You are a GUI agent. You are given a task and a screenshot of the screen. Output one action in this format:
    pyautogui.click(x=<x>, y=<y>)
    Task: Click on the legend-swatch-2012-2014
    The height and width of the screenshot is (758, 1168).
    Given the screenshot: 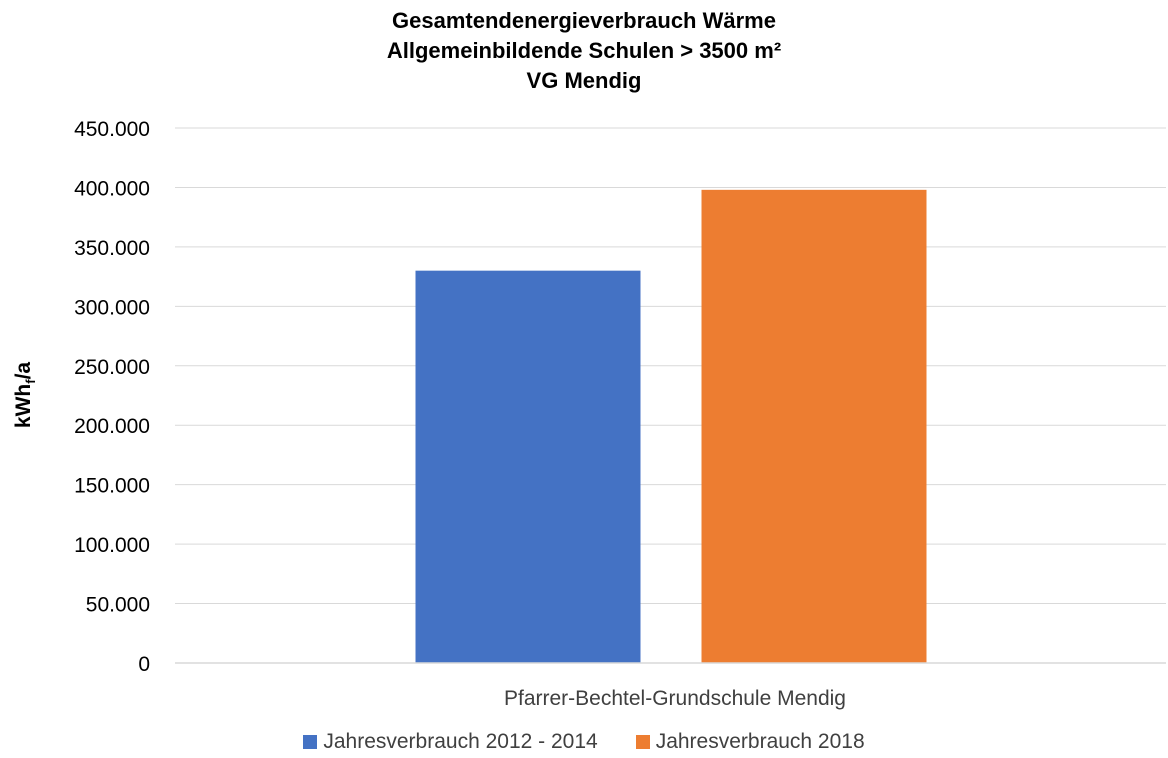 What is the action you would take?
    pyautogui.click(x=310, y=742)
    